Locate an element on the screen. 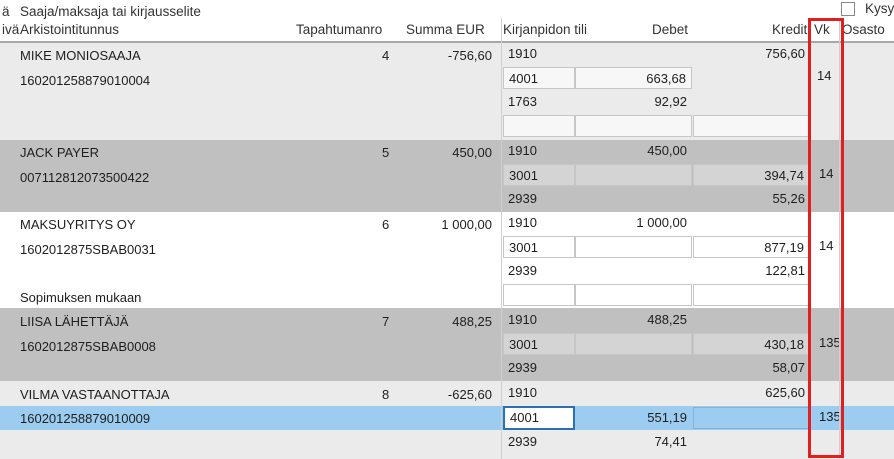 This screenshot has width=894, height=459. header-department: Osasto is located at coordinates (863, 29).